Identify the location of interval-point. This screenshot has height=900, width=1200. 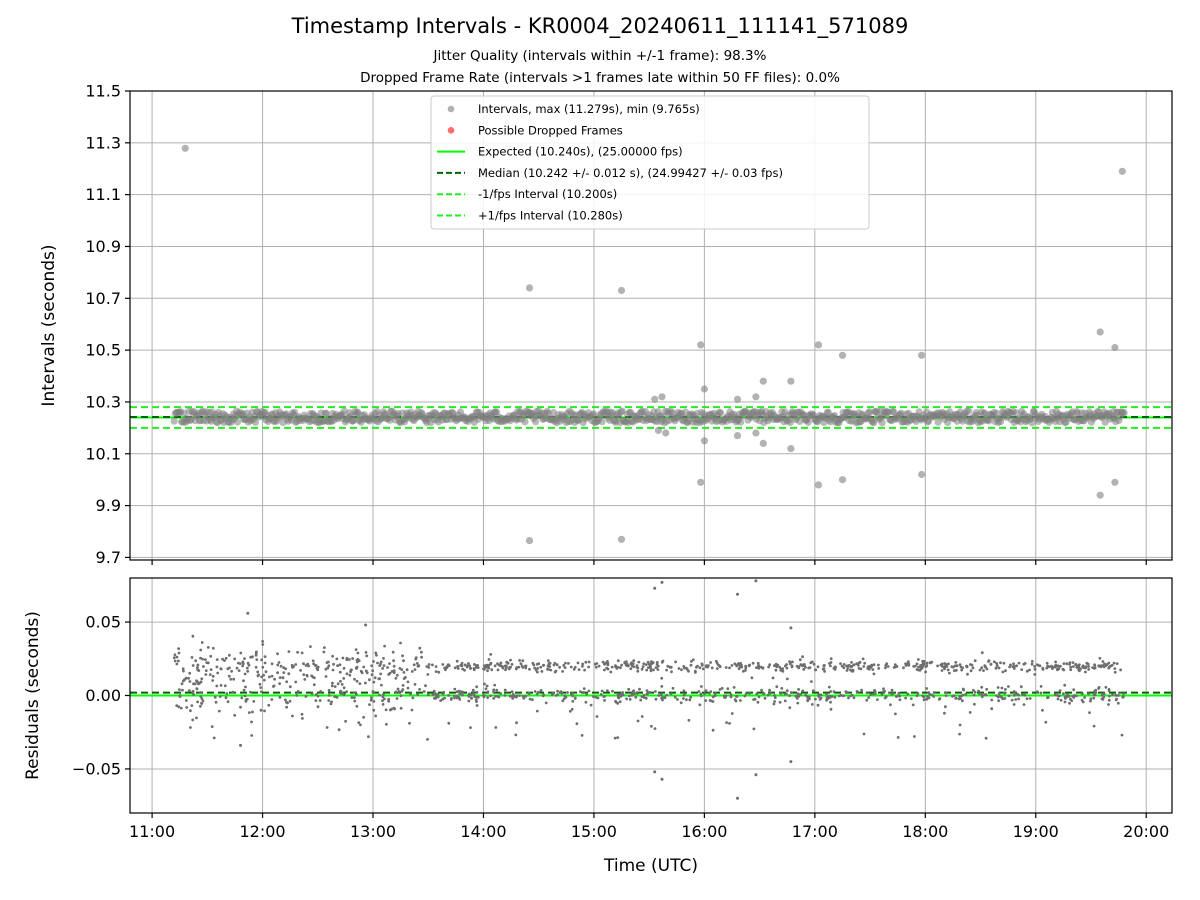
(525, 422).